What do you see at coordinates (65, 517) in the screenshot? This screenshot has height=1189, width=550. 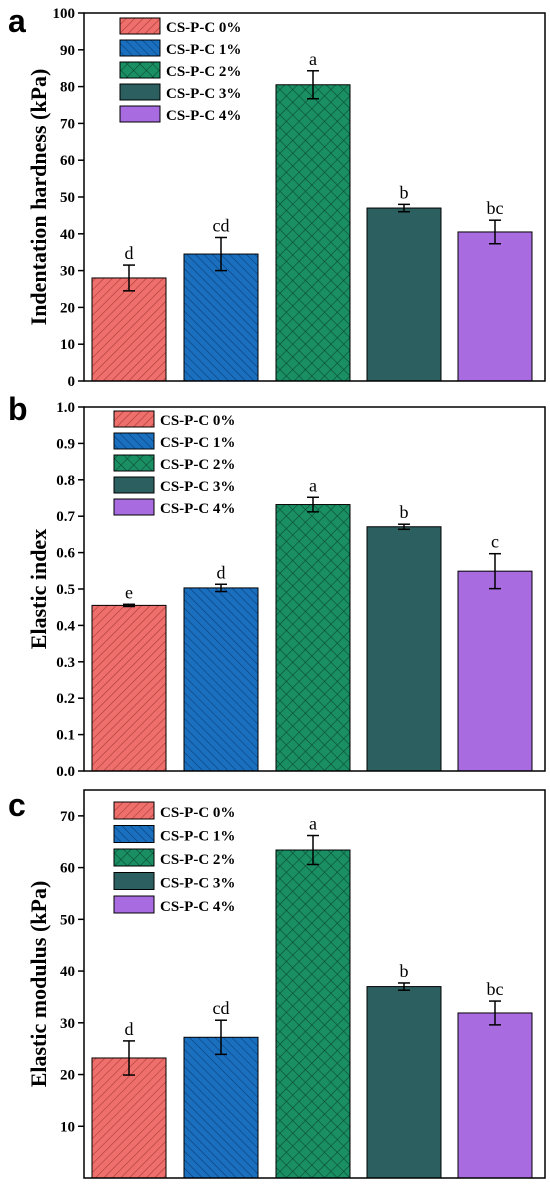 I see `y-tick-label: 0.7` at bounding box center [65, 517].